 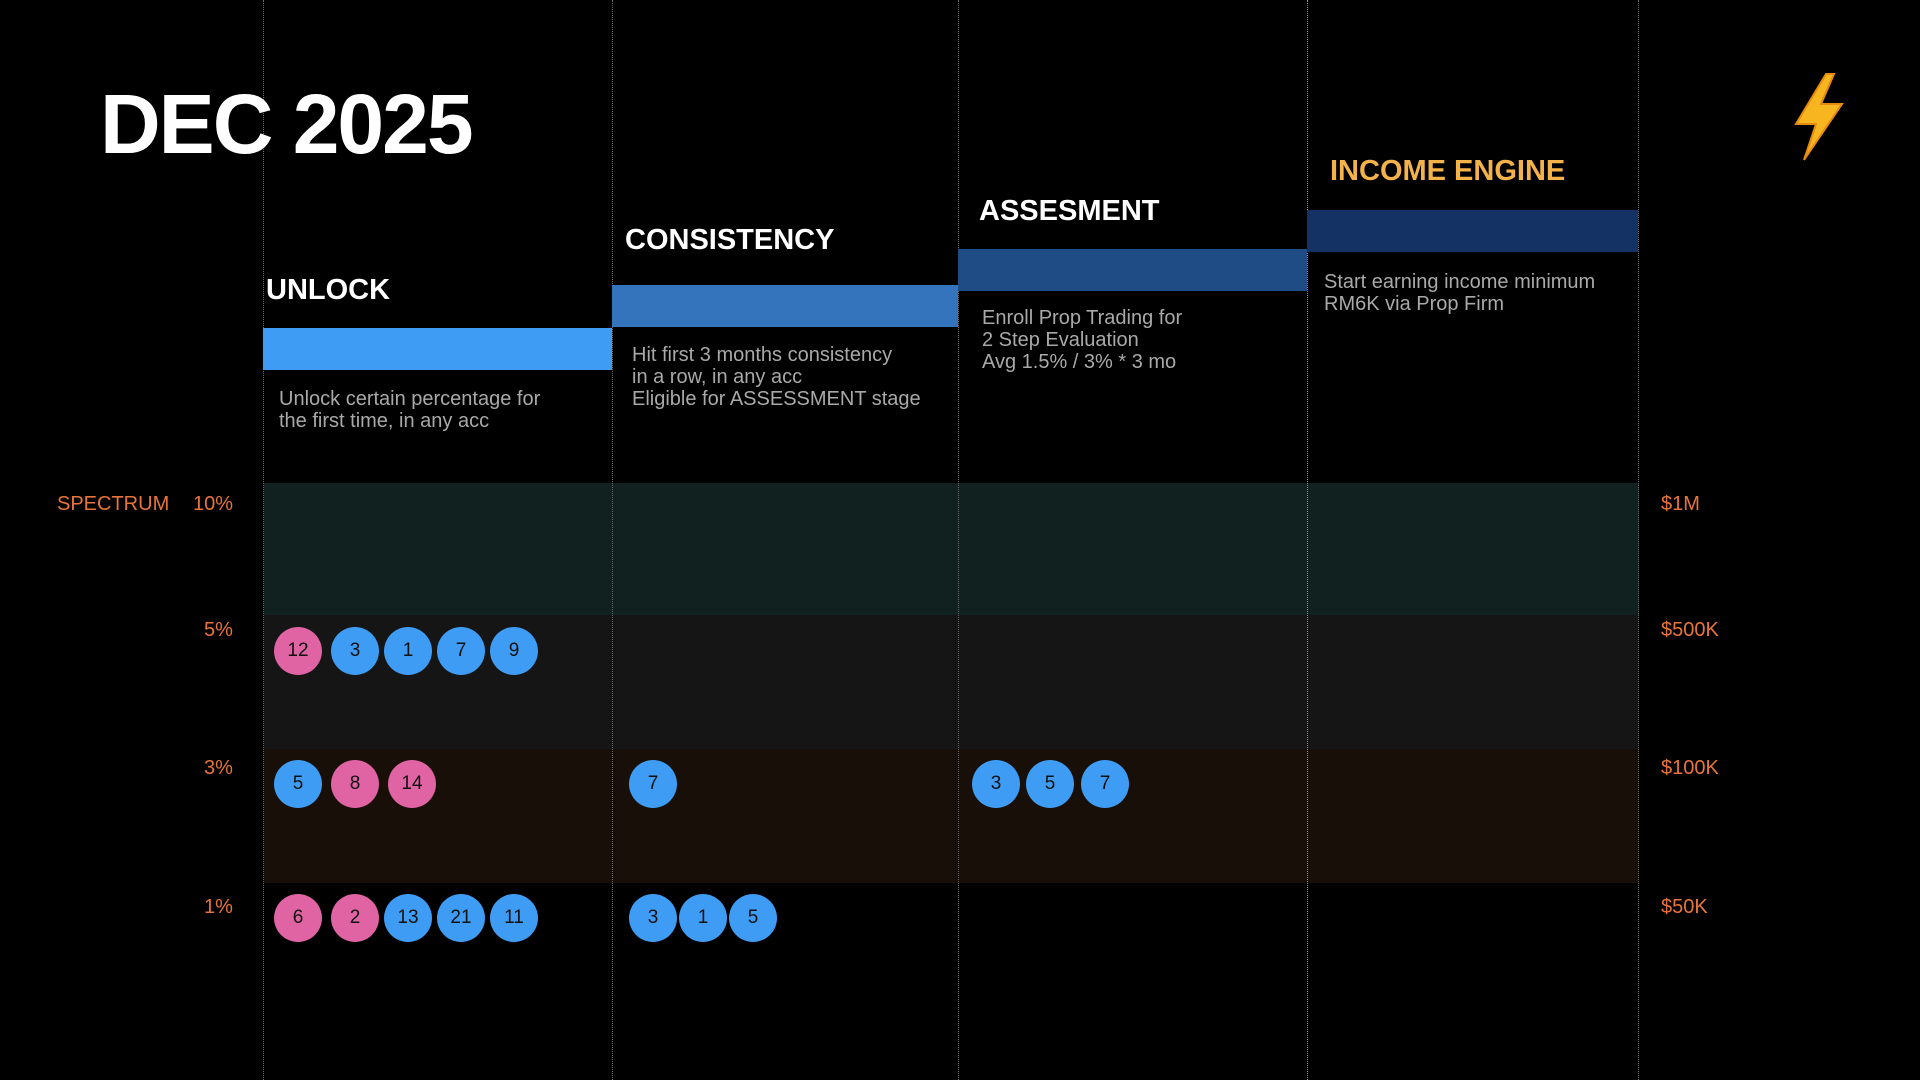 I want to click on stage-title-assessment: ASSESMENT, so click(x=1069, y=211).